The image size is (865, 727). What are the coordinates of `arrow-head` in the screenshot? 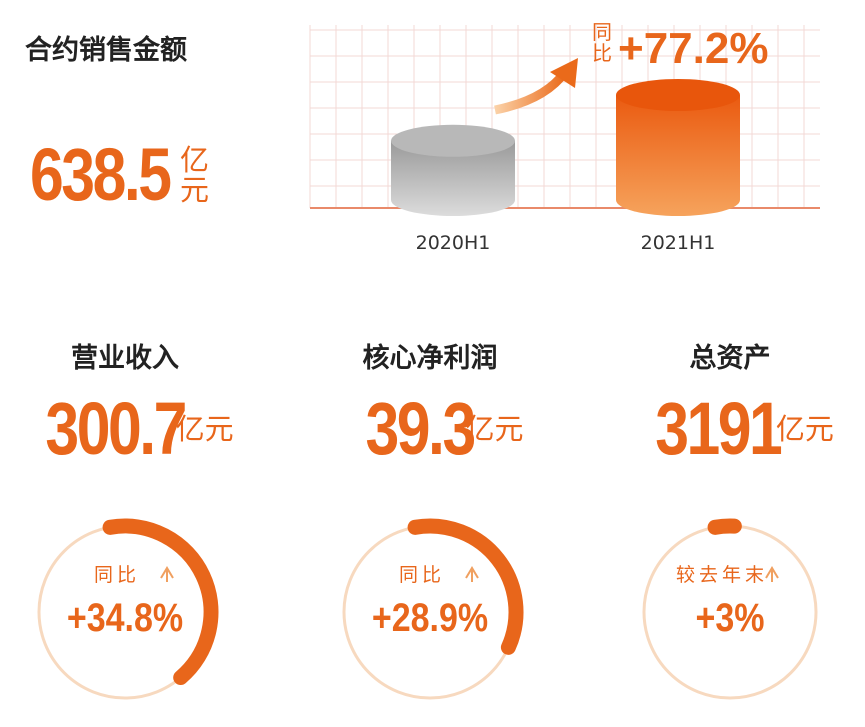 It's located at (564, 73).